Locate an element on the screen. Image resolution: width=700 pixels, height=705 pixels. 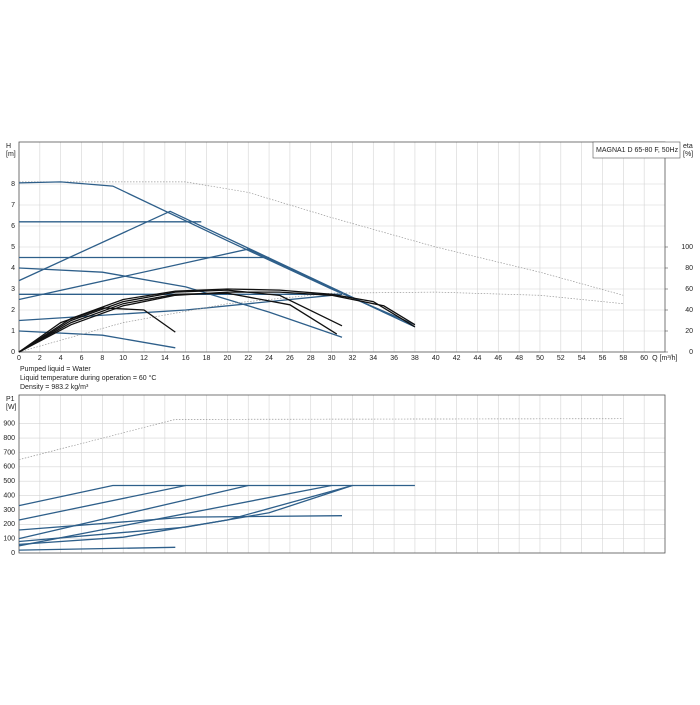
title-box is located at coordinates (636, 150).